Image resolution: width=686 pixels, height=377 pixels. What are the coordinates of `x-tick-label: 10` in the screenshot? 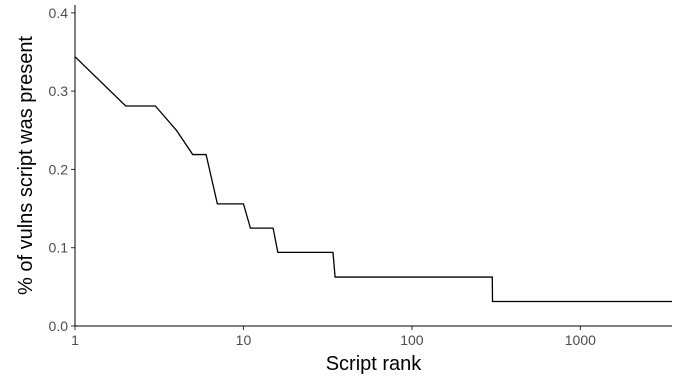 It's located at (244, 340).